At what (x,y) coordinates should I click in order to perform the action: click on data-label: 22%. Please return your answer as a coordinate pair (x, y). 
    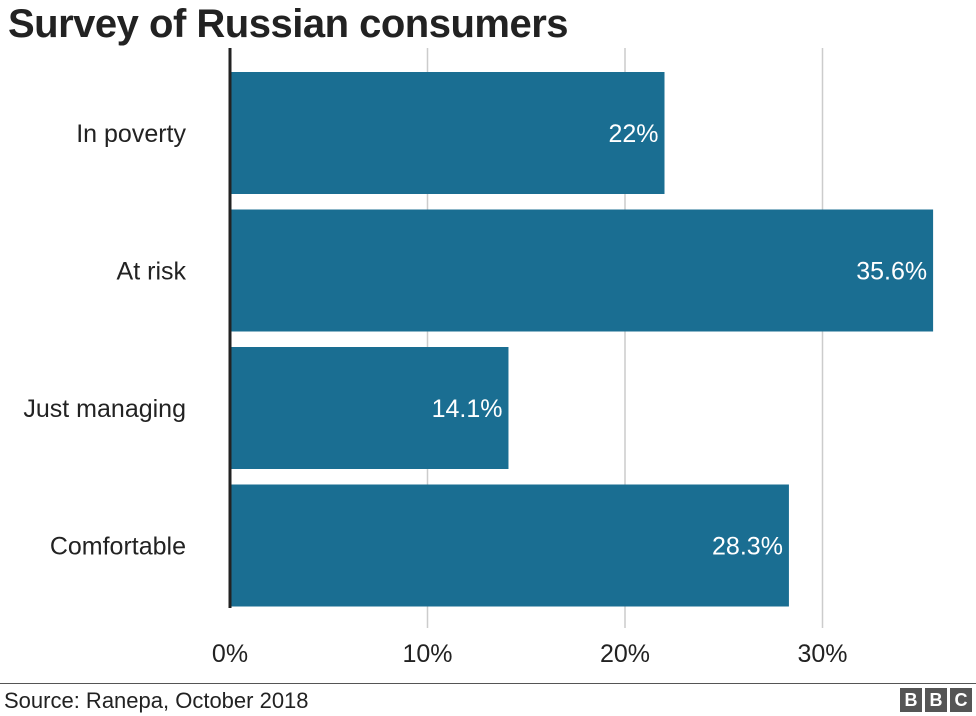
    Looking at the image, I should click on (633, 134).